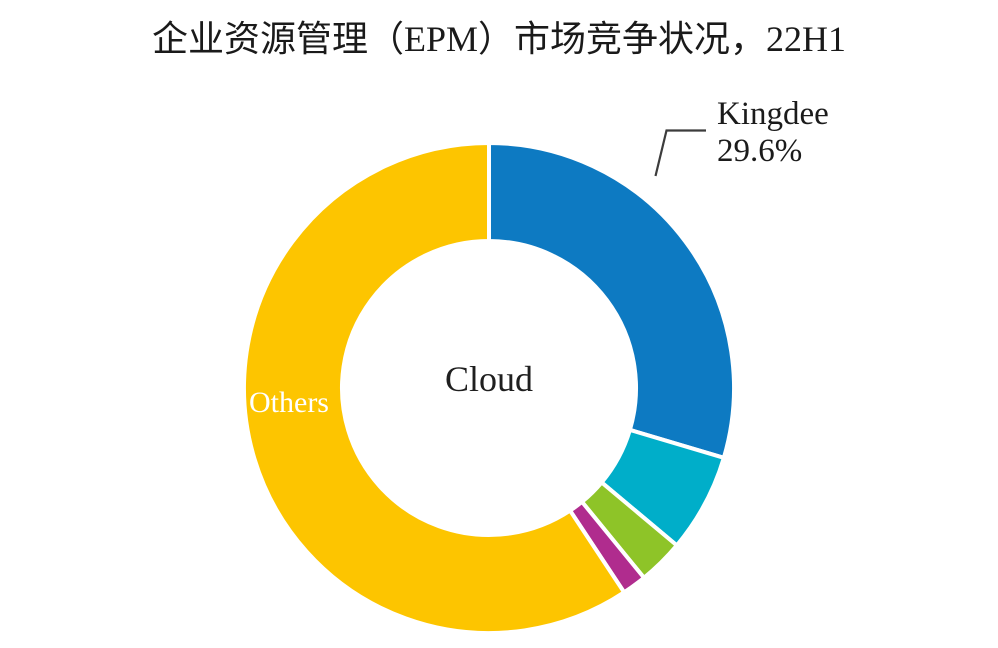  I want to click on kingdee-callout: Kingdee 29.6%, so click(773, 133).